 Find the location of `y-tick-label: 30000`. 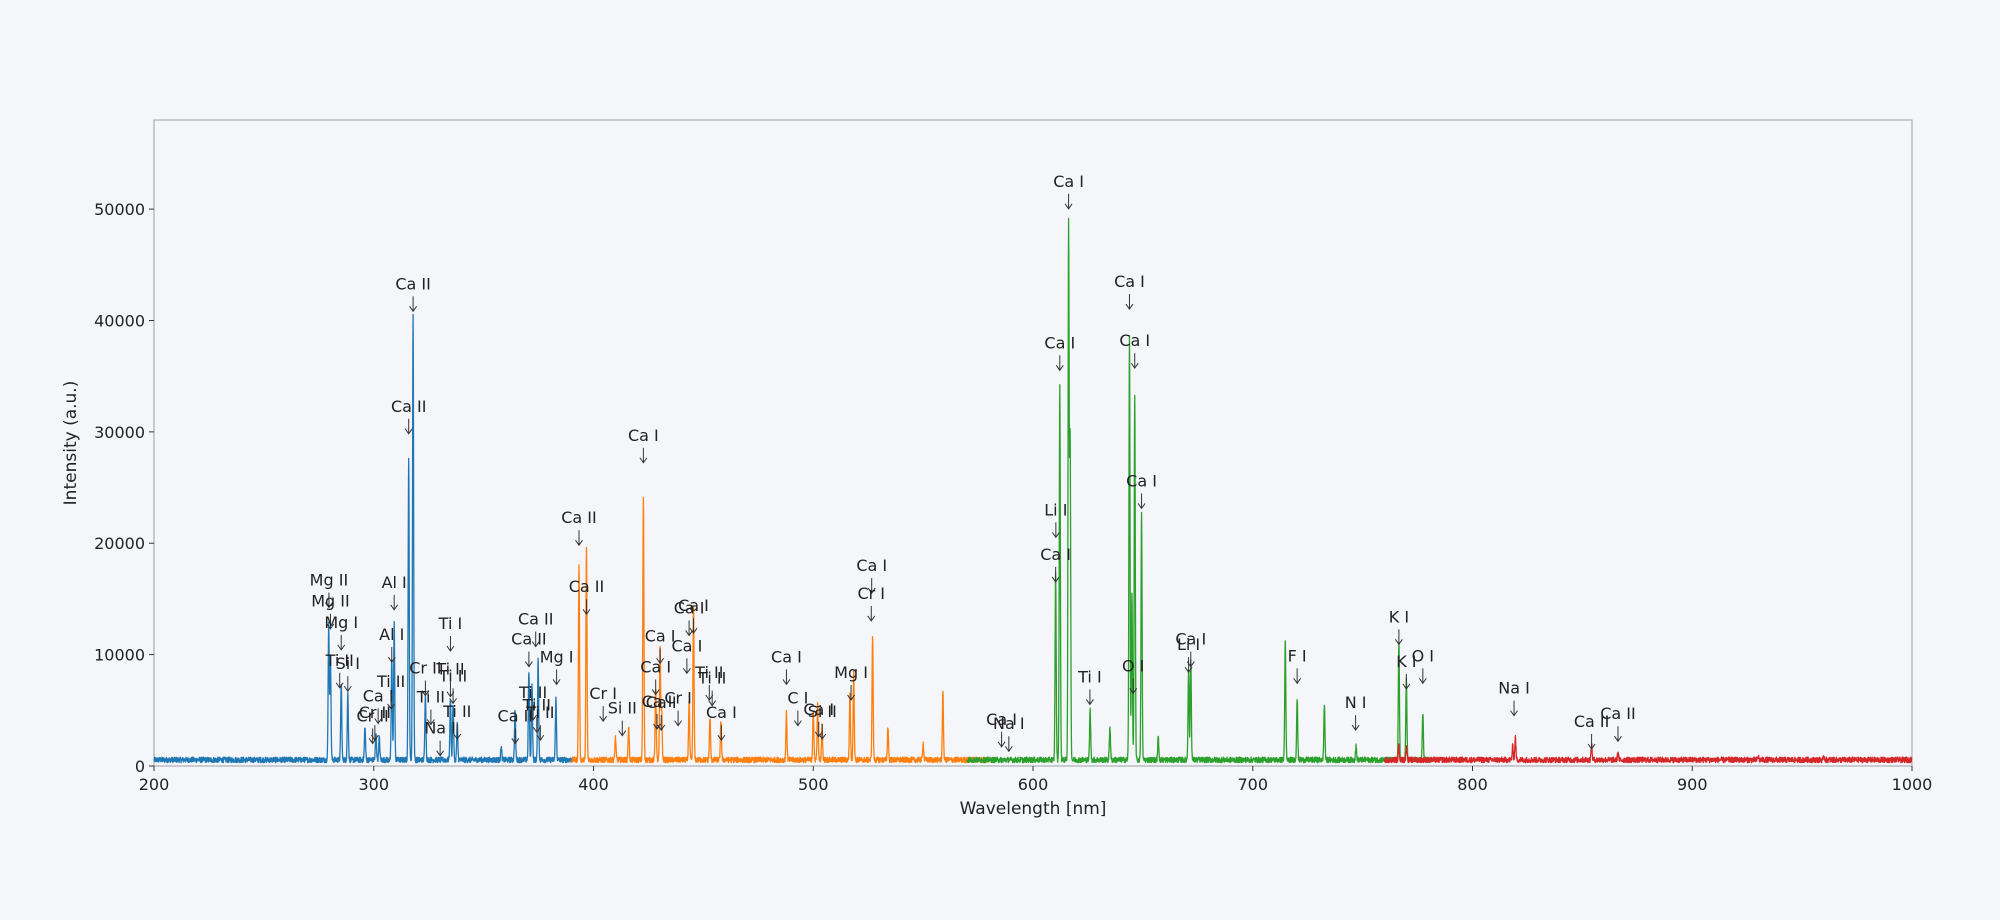

y-tick-label: 30000 is located at coordinates (119, 432).